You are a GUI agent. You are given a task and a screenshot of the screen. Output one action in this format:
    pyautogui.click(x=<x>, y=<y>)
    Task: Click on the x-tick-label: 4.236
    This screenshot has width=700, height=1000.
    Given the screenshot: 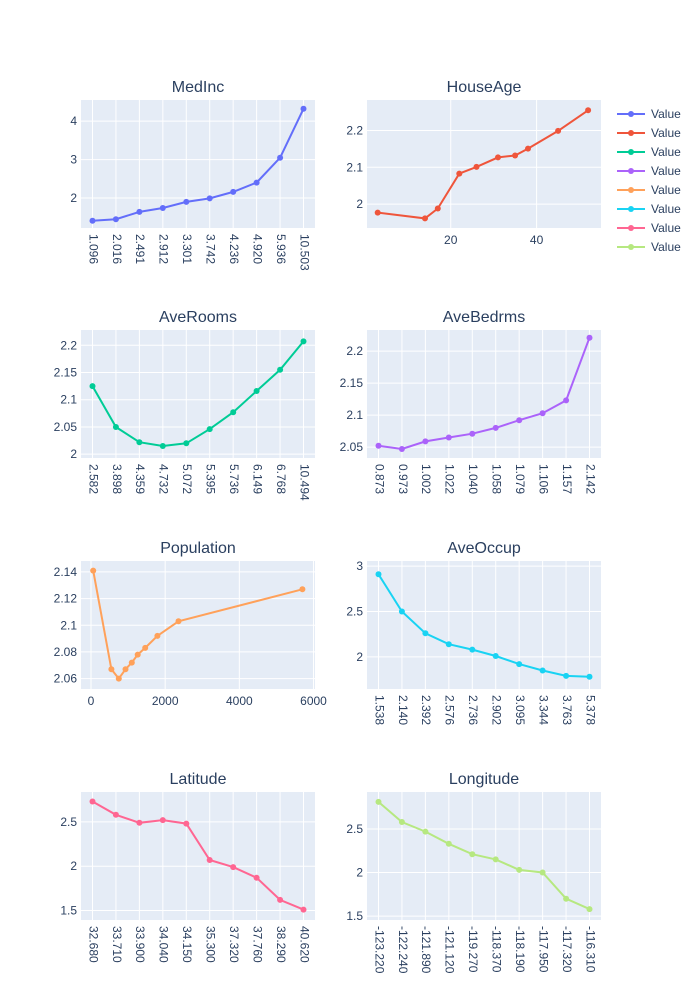 What is the action you would take?
    pyautogui.click(x=234, y=249)
    